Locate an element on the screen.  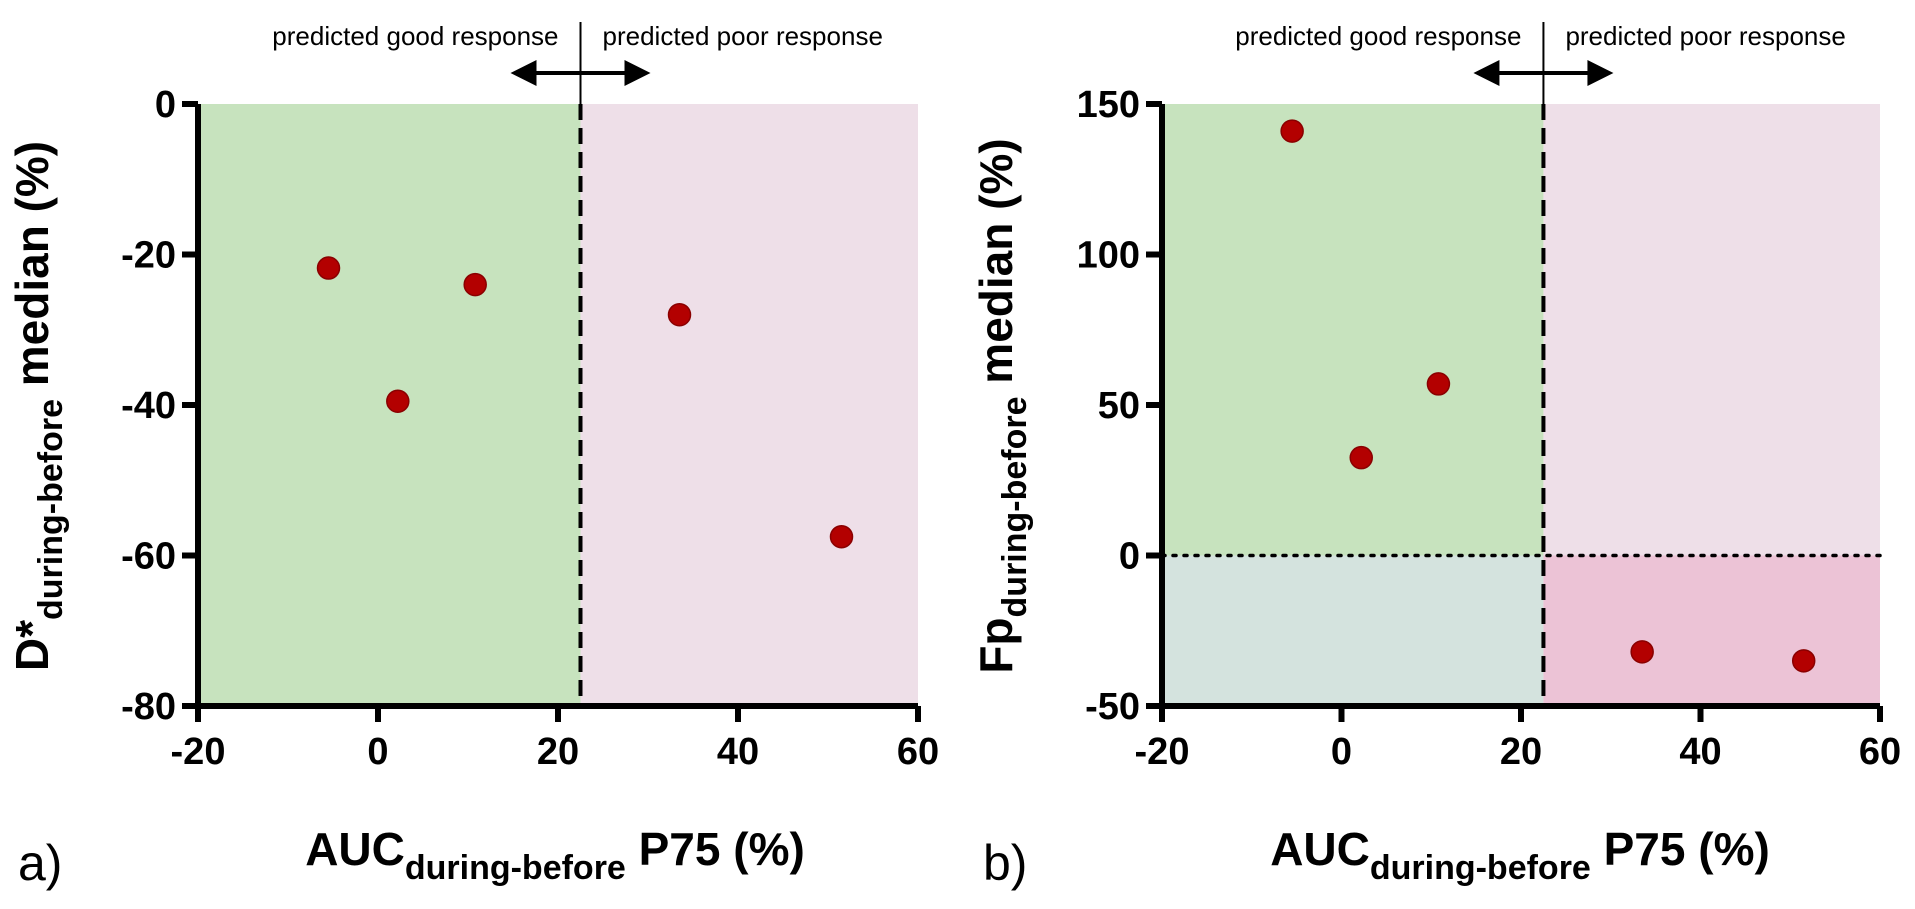
y-tick-label: 150 is located at coordinates (1108, 105).